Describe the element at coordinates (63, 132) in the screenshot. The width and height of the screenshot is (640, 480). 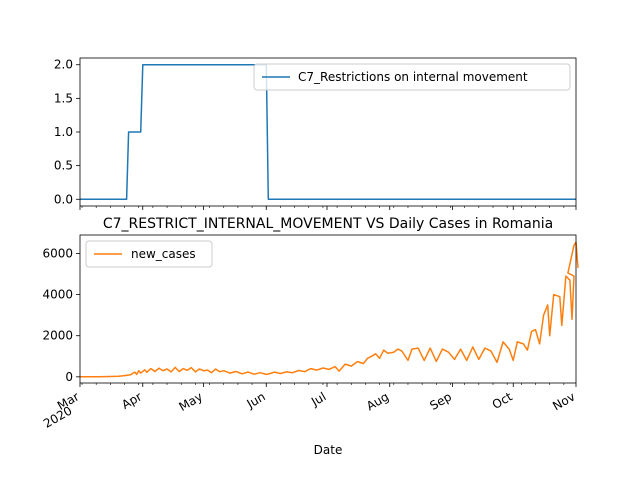
I see `restrictions-y-tick-label: 1.0` at that location.